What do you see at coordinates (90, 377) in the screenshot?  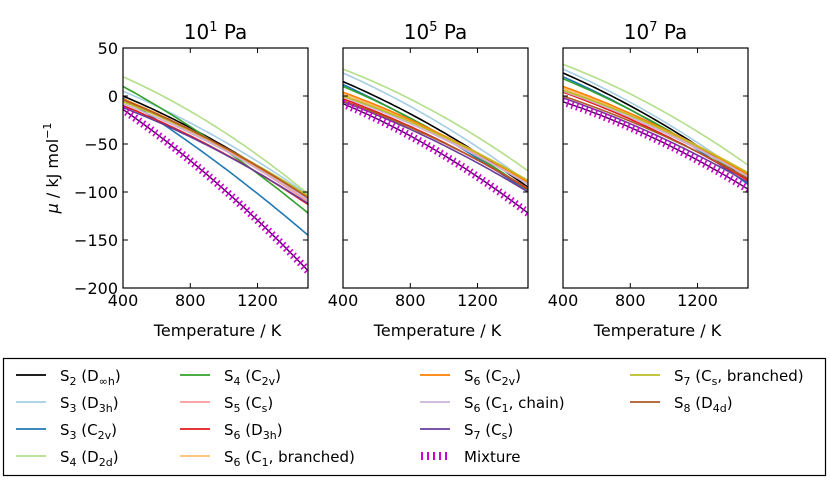 I see `legend-label: S2 (D∞h)` at bounding box center [90, 377].